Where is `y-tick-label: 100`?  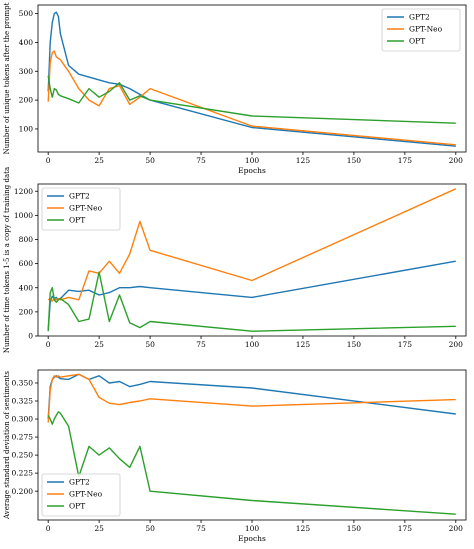
y-tick-label: 100 is located at coordinates (26, 129).